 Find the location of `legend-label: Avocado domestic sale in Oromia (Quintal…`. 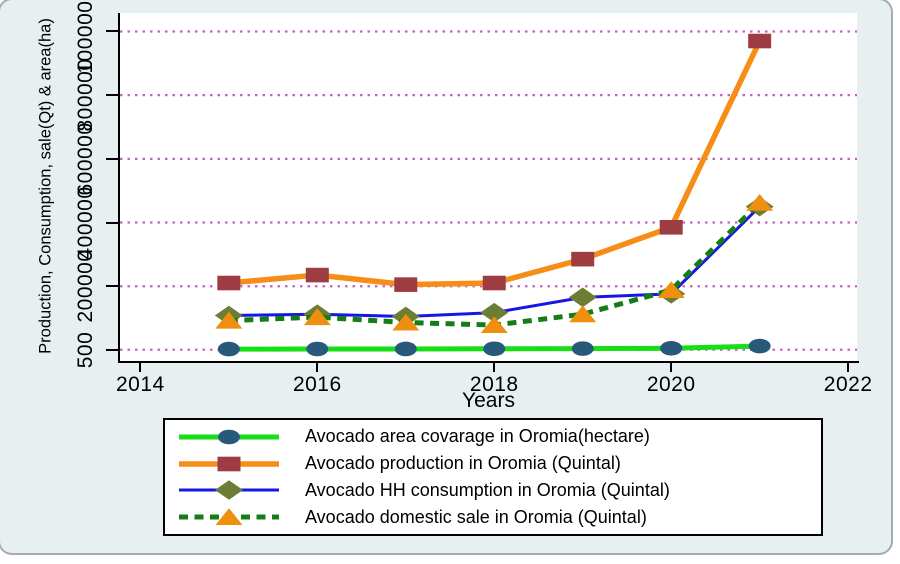

legend-label: Avocado domestic sale in Oromia (Quintal… is located at coordinates (476, 516).